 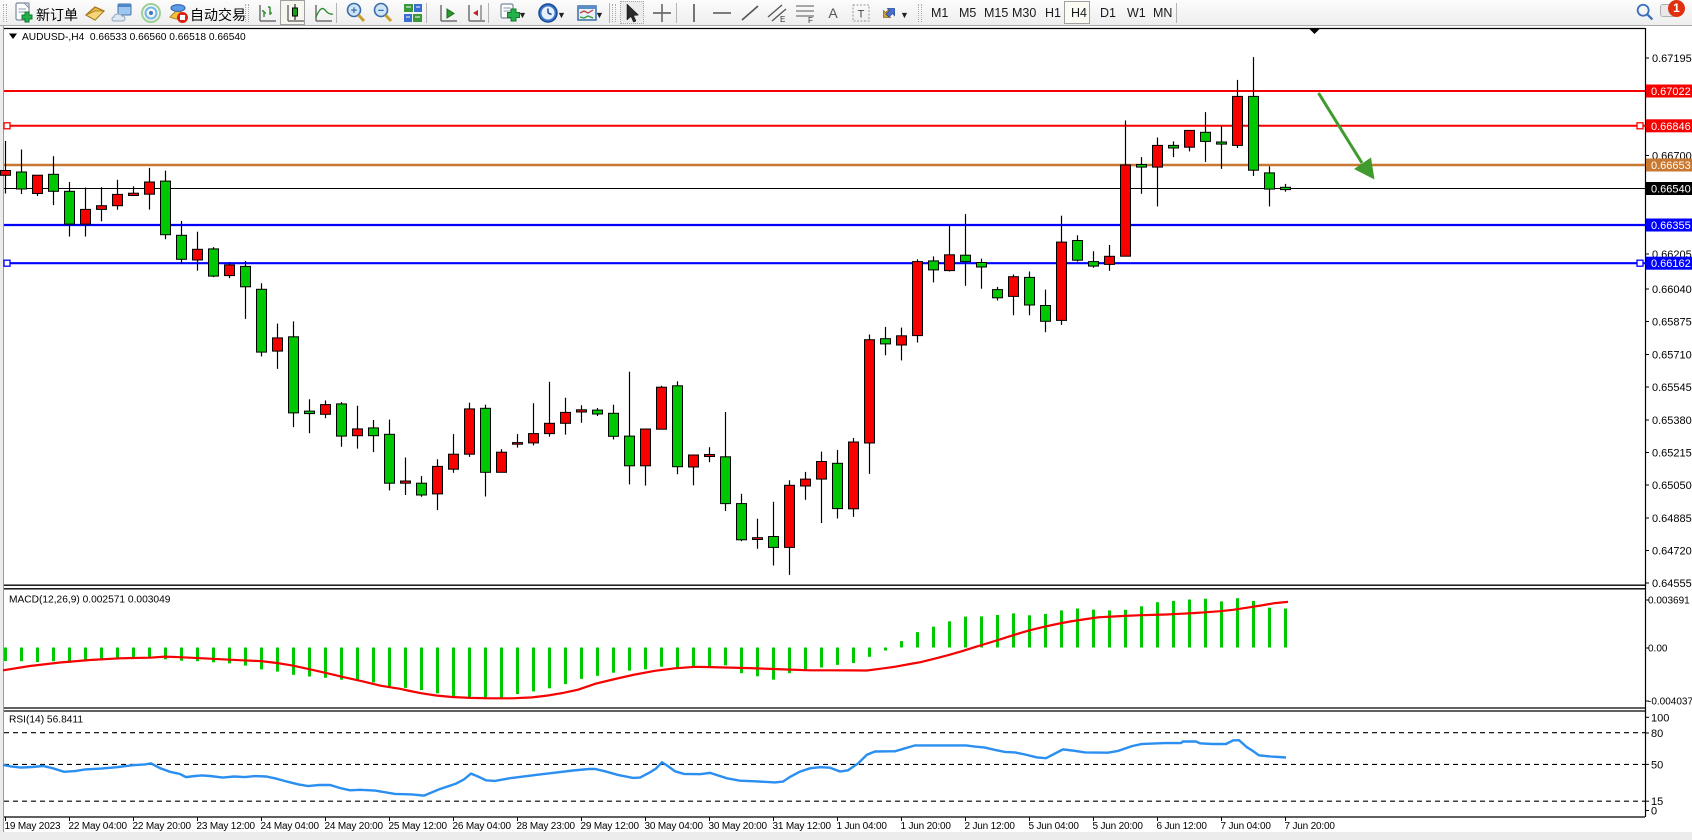 I want to click on svg-text: 0.66162, so click(x=1671, y=264).